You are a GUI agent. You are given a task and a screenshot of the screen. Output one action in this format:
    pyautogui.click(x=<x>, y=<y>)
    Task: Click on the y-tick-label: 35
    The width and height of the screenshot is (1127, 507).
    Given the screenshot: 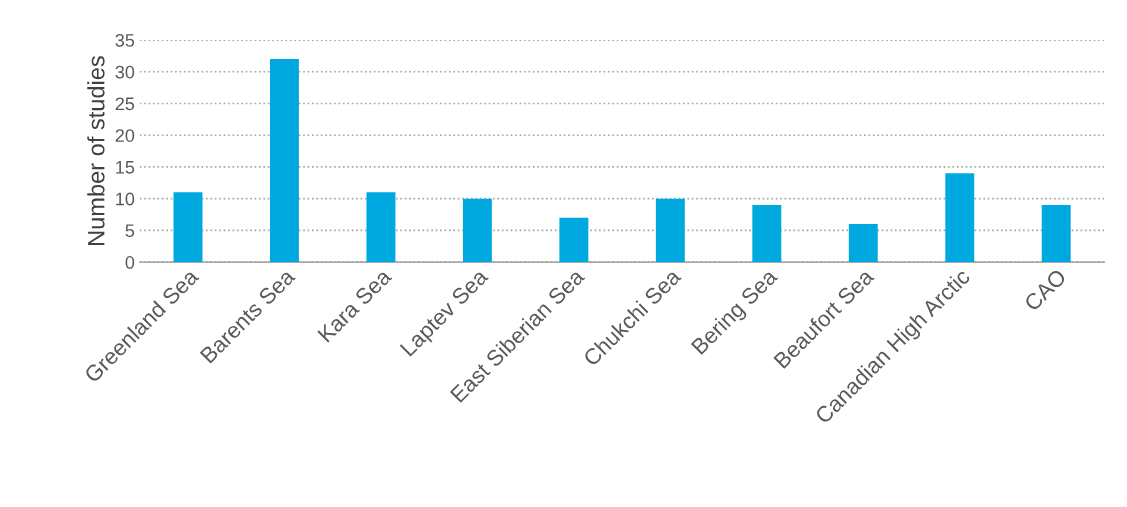 What is the action you would take?
    pyautogui.click(x=125, y=40)
    